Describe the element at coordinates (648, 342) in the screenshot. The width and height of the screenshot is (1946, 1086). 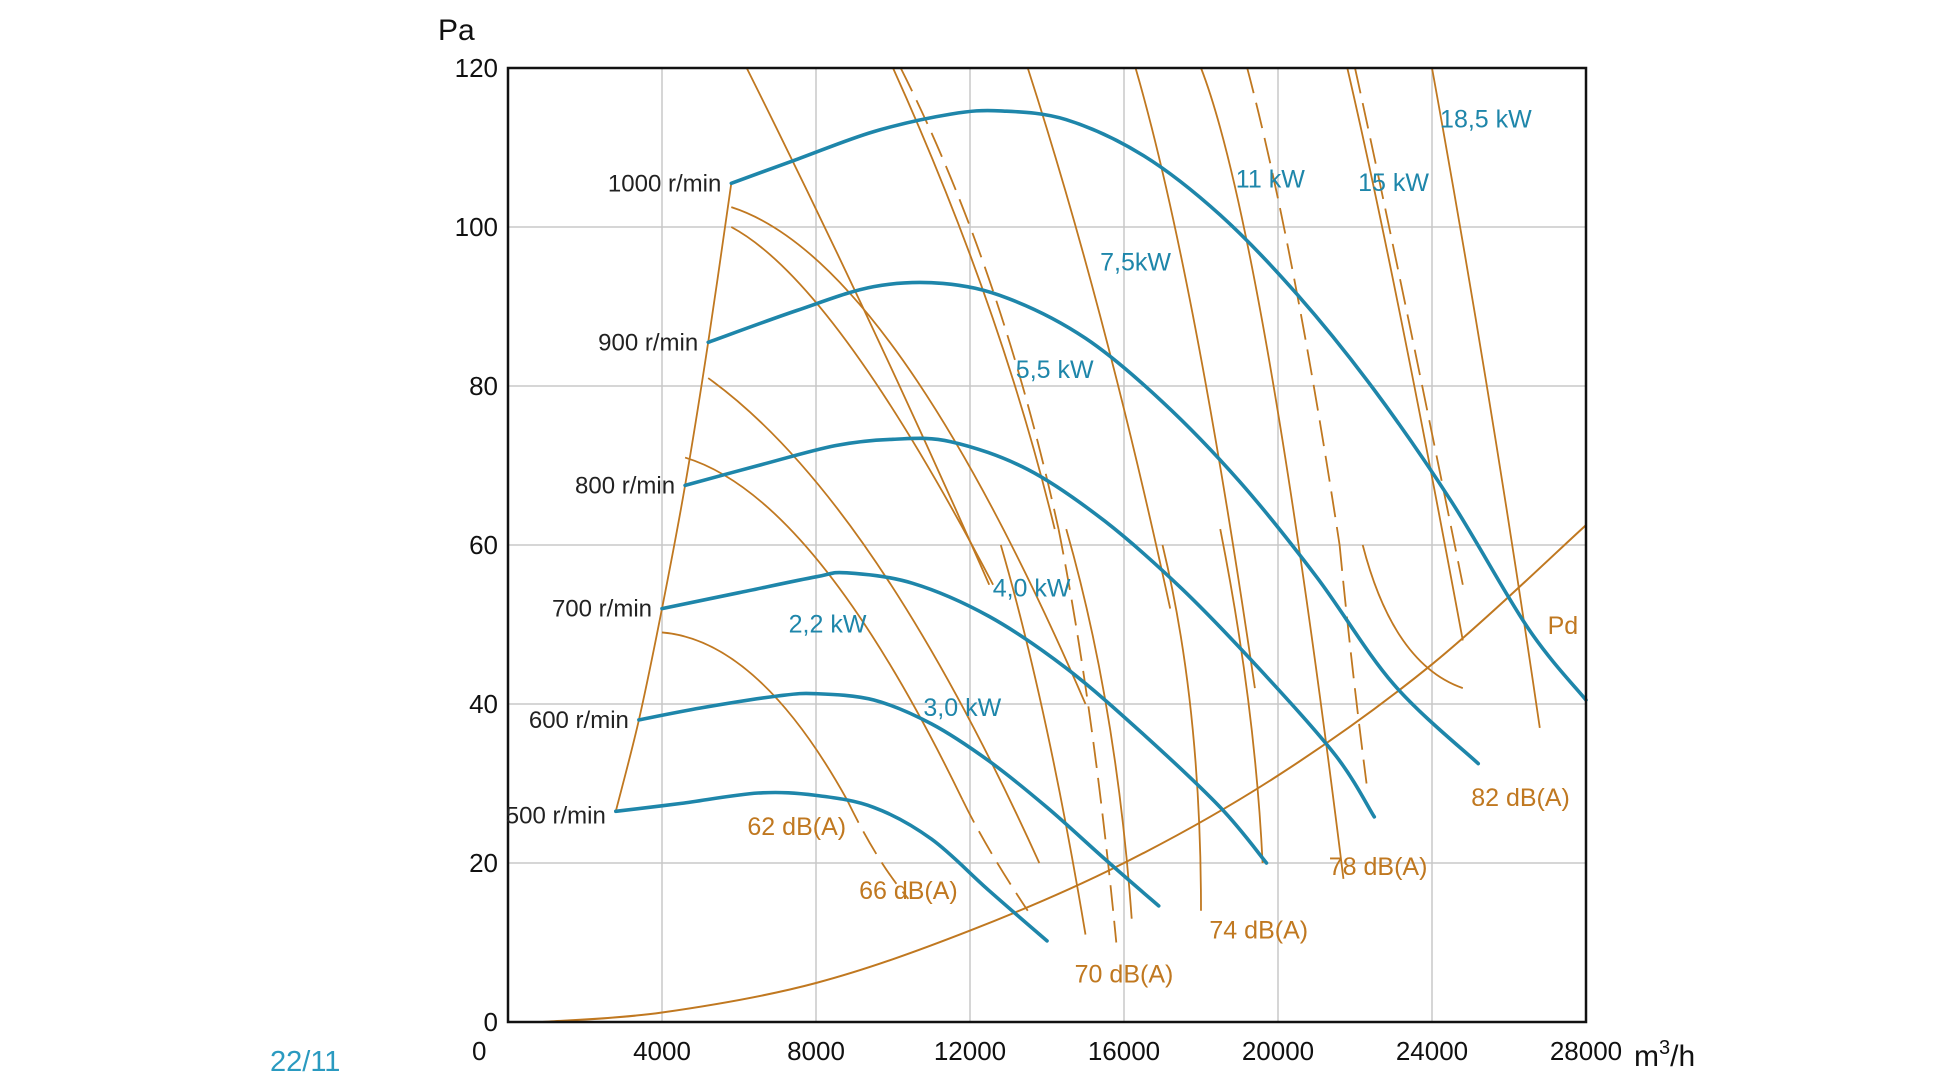
I see `series-label: 900 r/min` at that location.